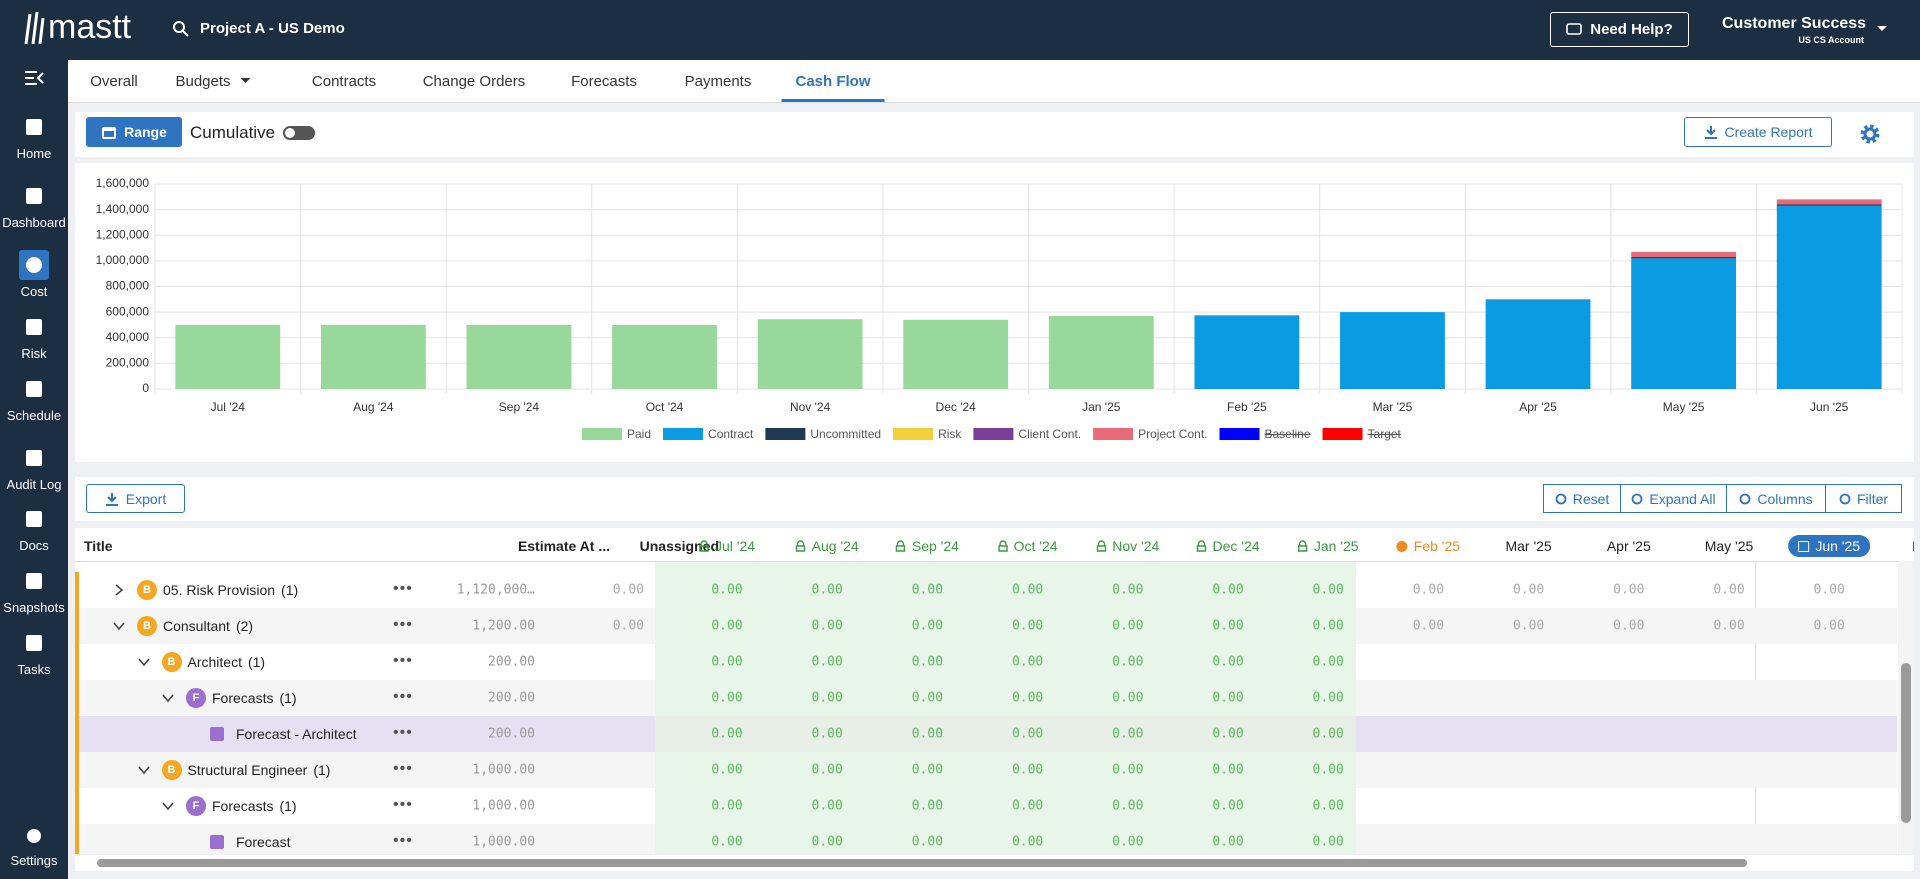  I want to click on legend-item: Uncommitted, so click(823, 434).